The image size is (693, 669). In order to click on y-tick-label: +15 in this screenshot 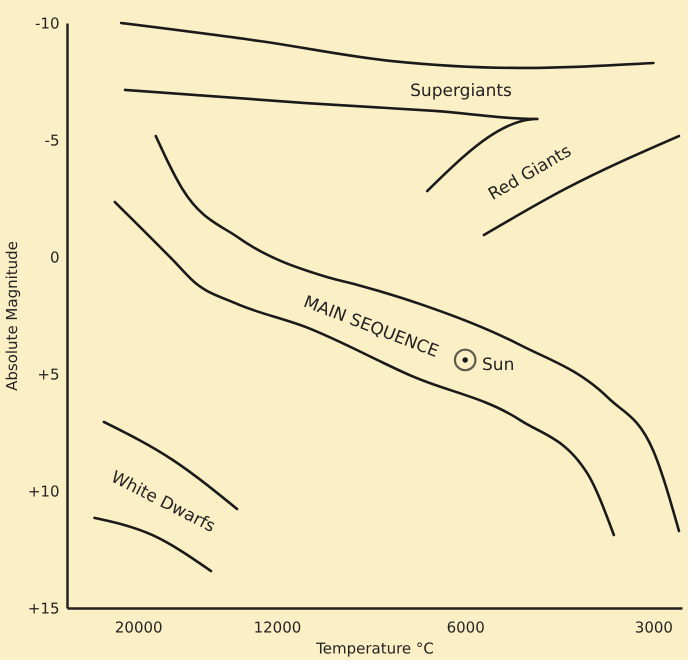, I will do `click(44, 609)`.